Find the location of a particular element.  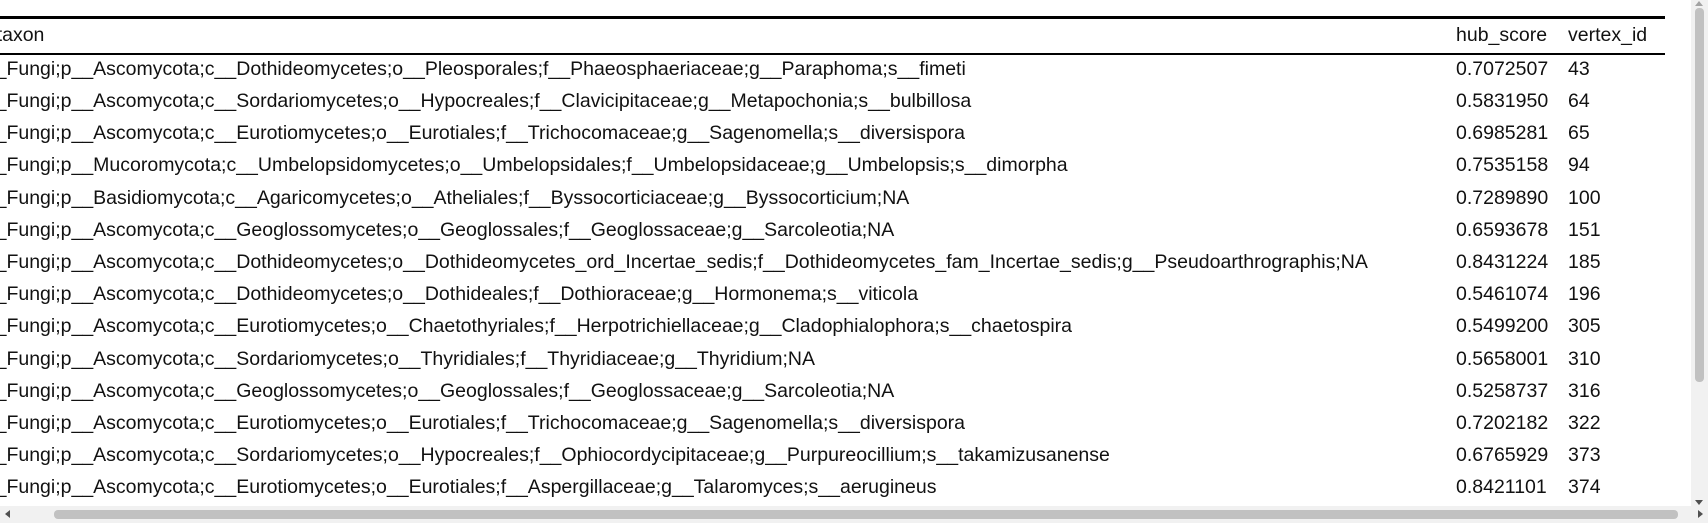

cell-vertex-id: 305 is located at coordinates (1584, 326).